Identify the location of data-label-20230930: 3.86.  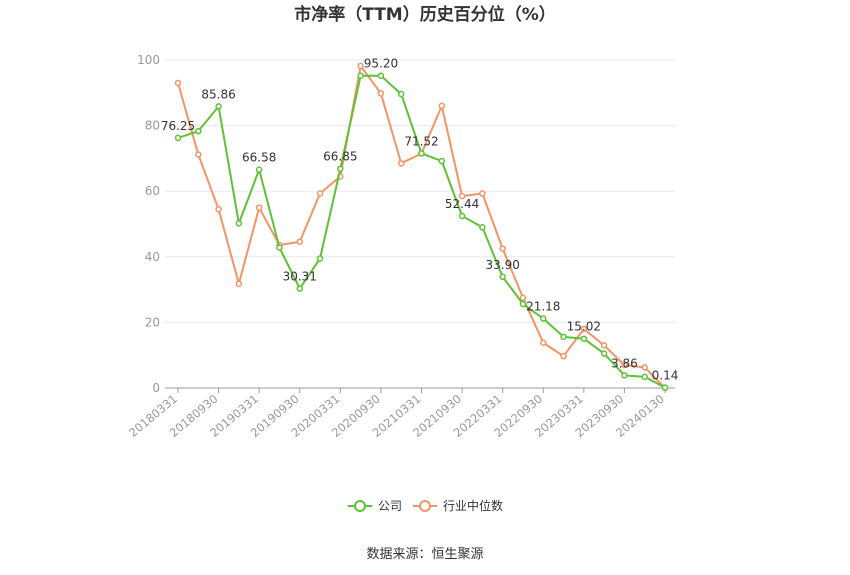
(624, 363).